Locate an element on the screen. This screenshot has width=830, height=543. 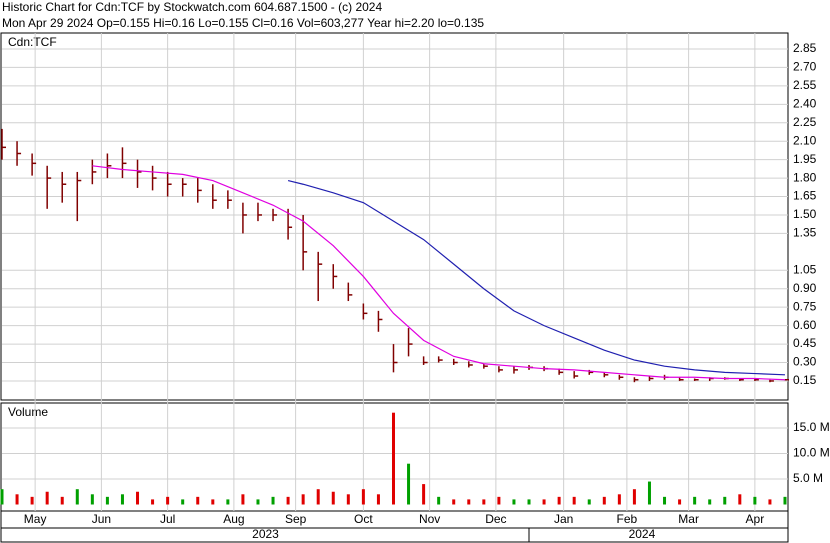
y-tick-label: 0.30 is located at coordinates (805, 362).